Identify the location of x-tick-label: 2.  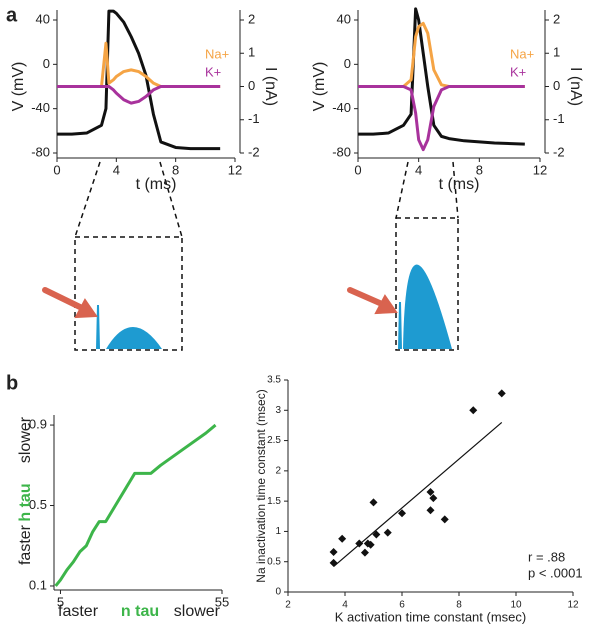
(288, 605).